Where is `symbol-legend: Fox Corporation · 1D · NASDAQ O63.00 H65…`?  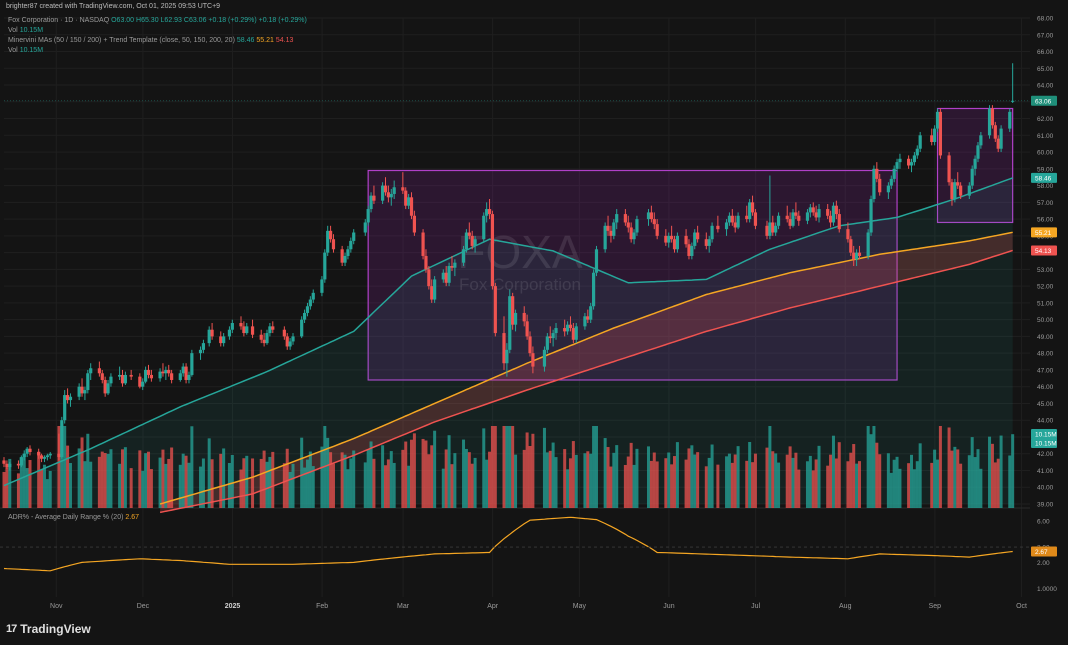
symbol-legend: Fox Corporation · 1D · NASDAQ O63.00 H65… is located at coordinates (157, 20).